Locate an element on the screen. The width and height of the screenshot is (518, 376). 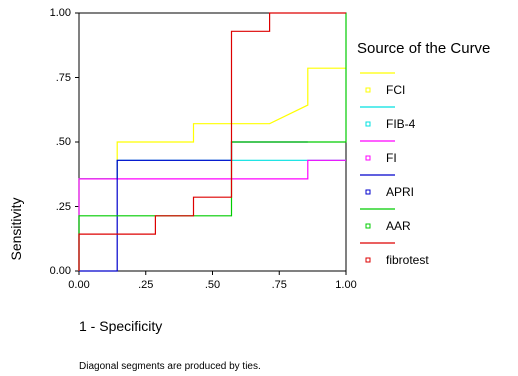
legend-label: APRI is located at coordinates (400, 192).